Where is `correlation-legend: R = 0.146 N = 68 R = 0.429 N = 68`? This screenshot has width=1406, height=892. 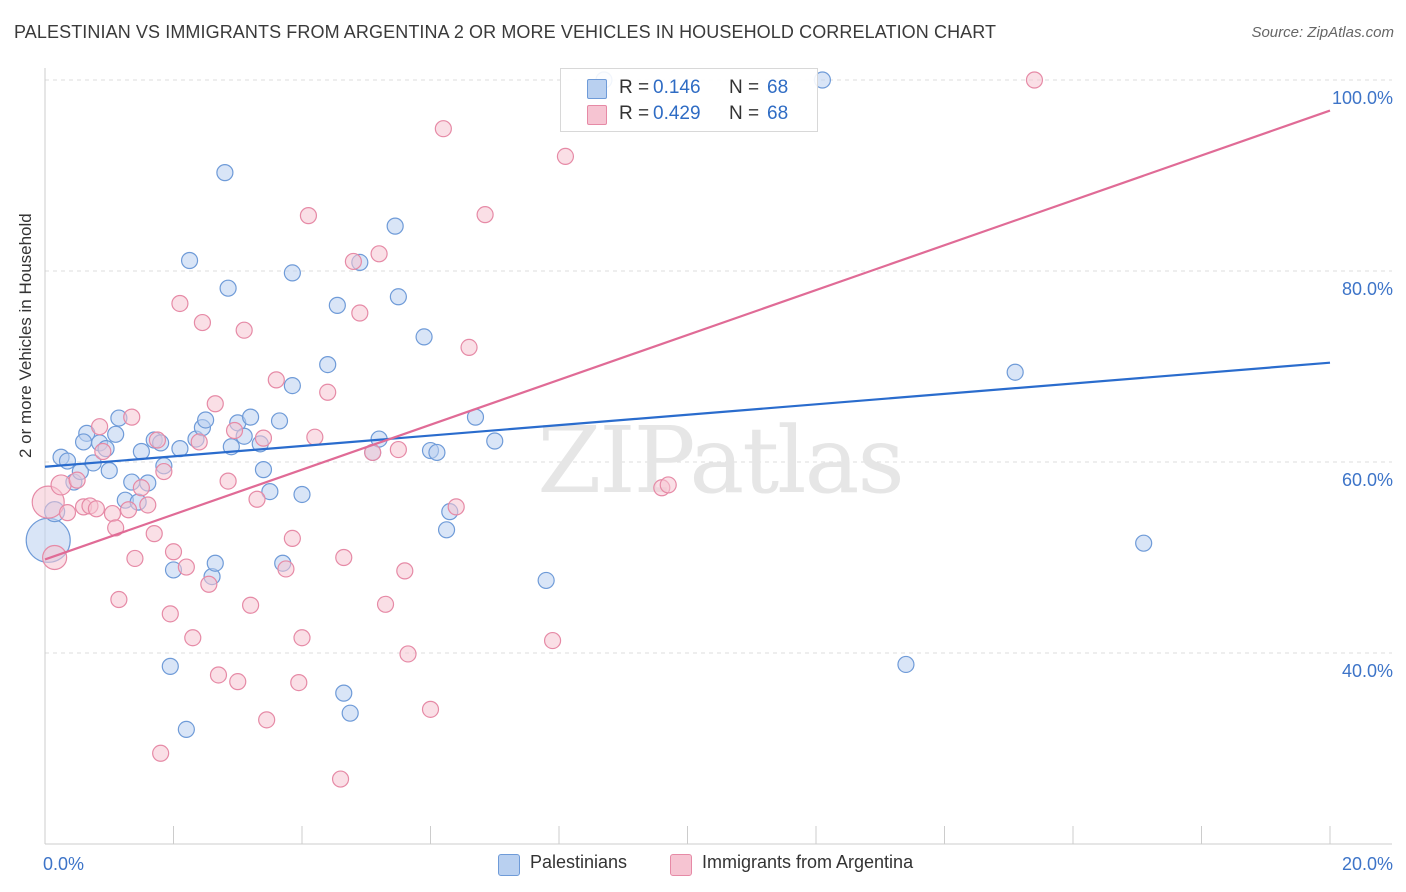
correlation-legend: R = 0.146 N = 68 R = 0.429 N = 68 is located at coordinates (689, 100).